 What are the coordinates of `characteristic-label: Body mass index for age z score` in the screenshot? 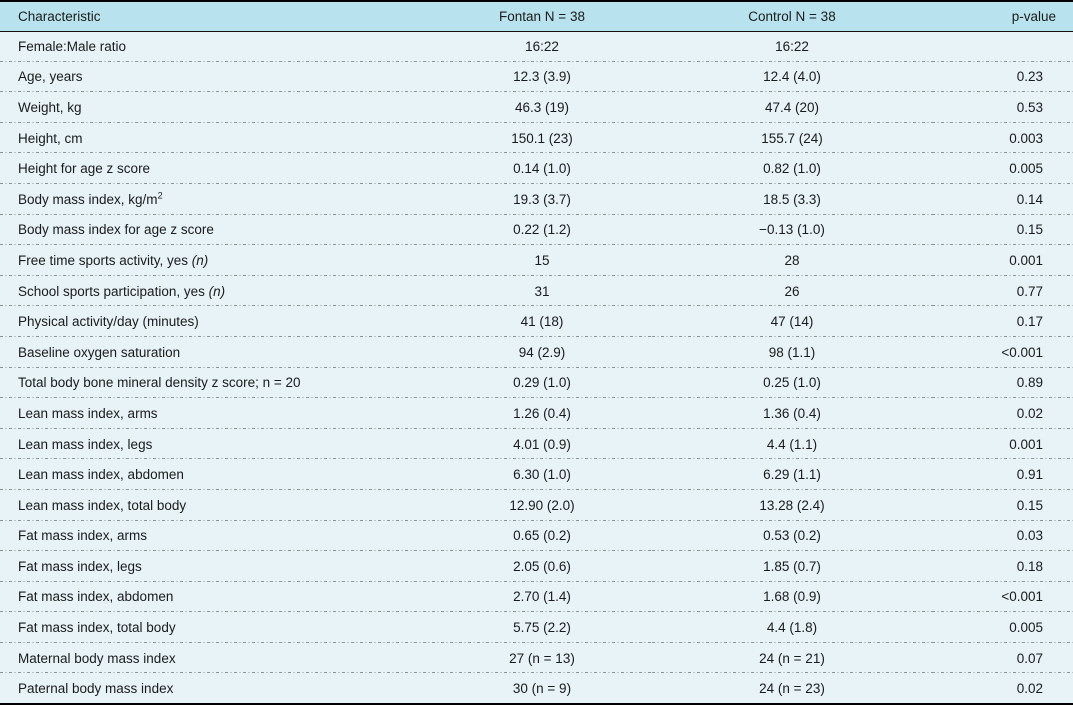 It's located at (116, 230).